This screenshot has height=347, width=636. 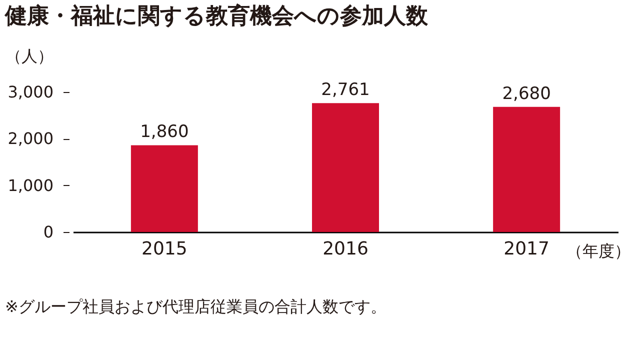 What do you see at coordinates (165, 249) in the screenshot?
I see `x-tick-label: 2015` at bounding box center [165, 249].